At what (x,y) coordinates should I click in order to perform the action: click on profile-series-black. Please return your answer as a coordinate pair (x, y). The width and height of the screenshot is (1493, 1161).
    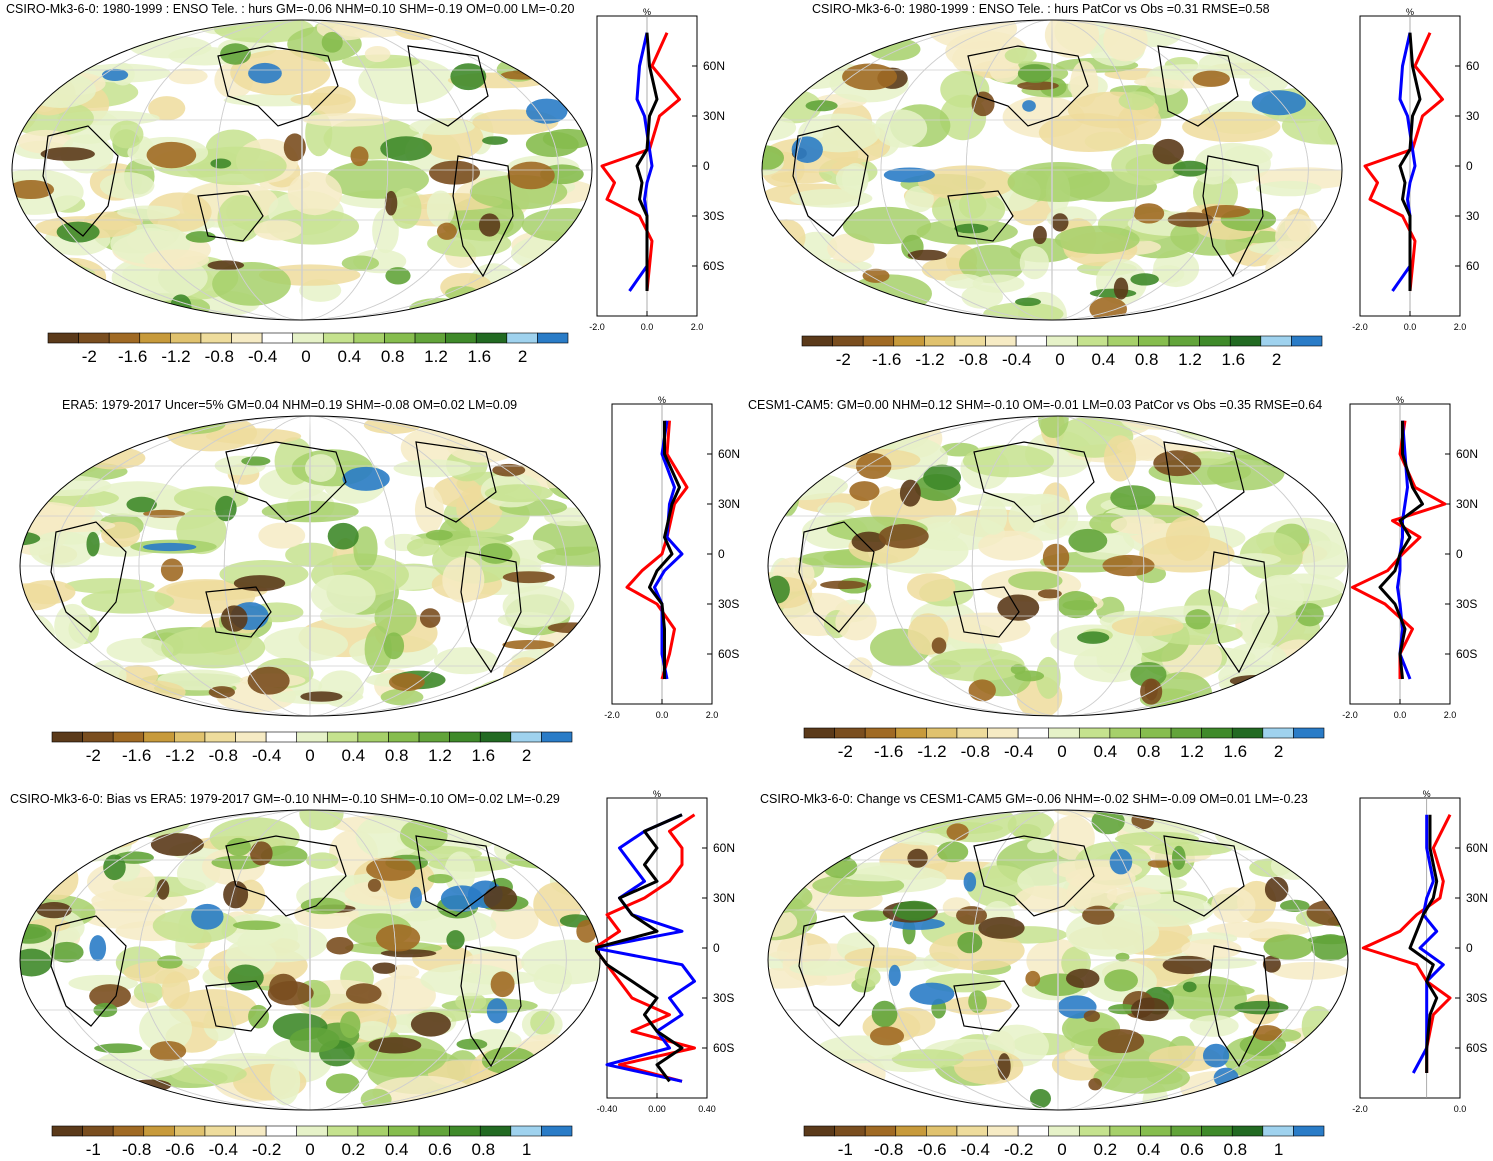
    Looking at the image, I should click on (639, 948).